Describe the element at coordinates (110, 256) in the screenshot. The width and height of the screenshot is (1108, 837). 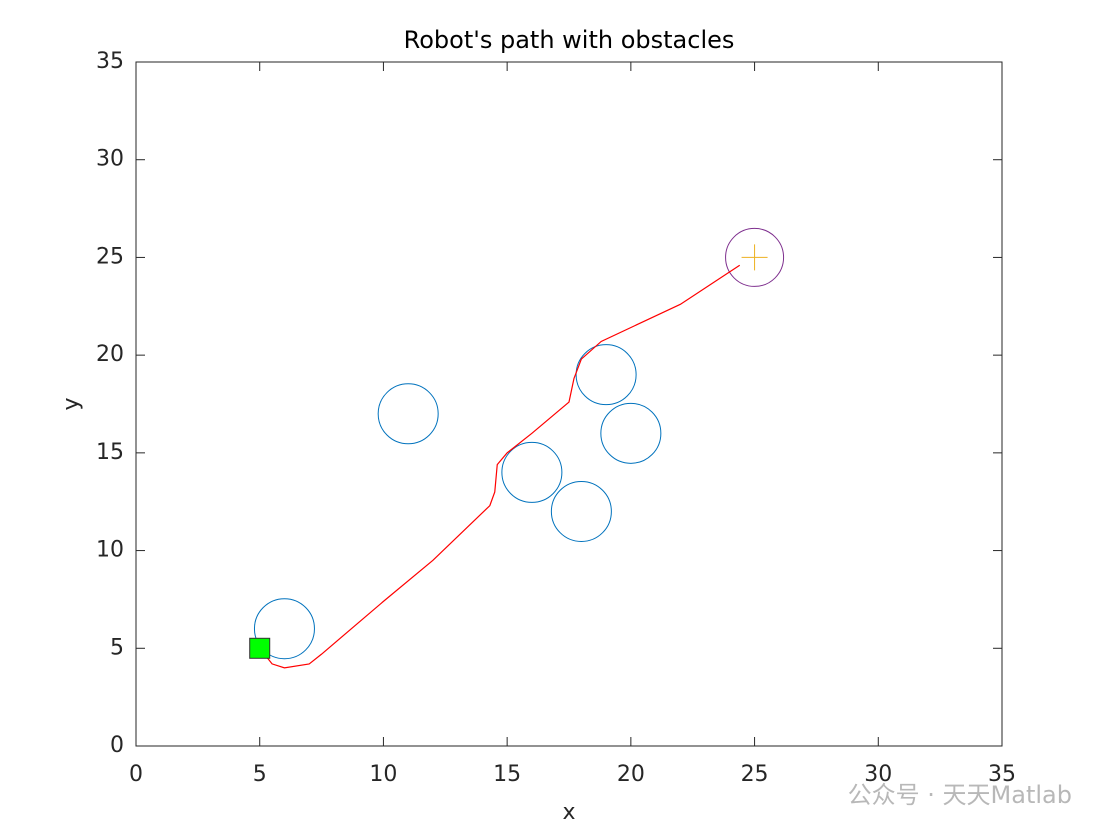
I see `y-tick-label: 25` at that location.